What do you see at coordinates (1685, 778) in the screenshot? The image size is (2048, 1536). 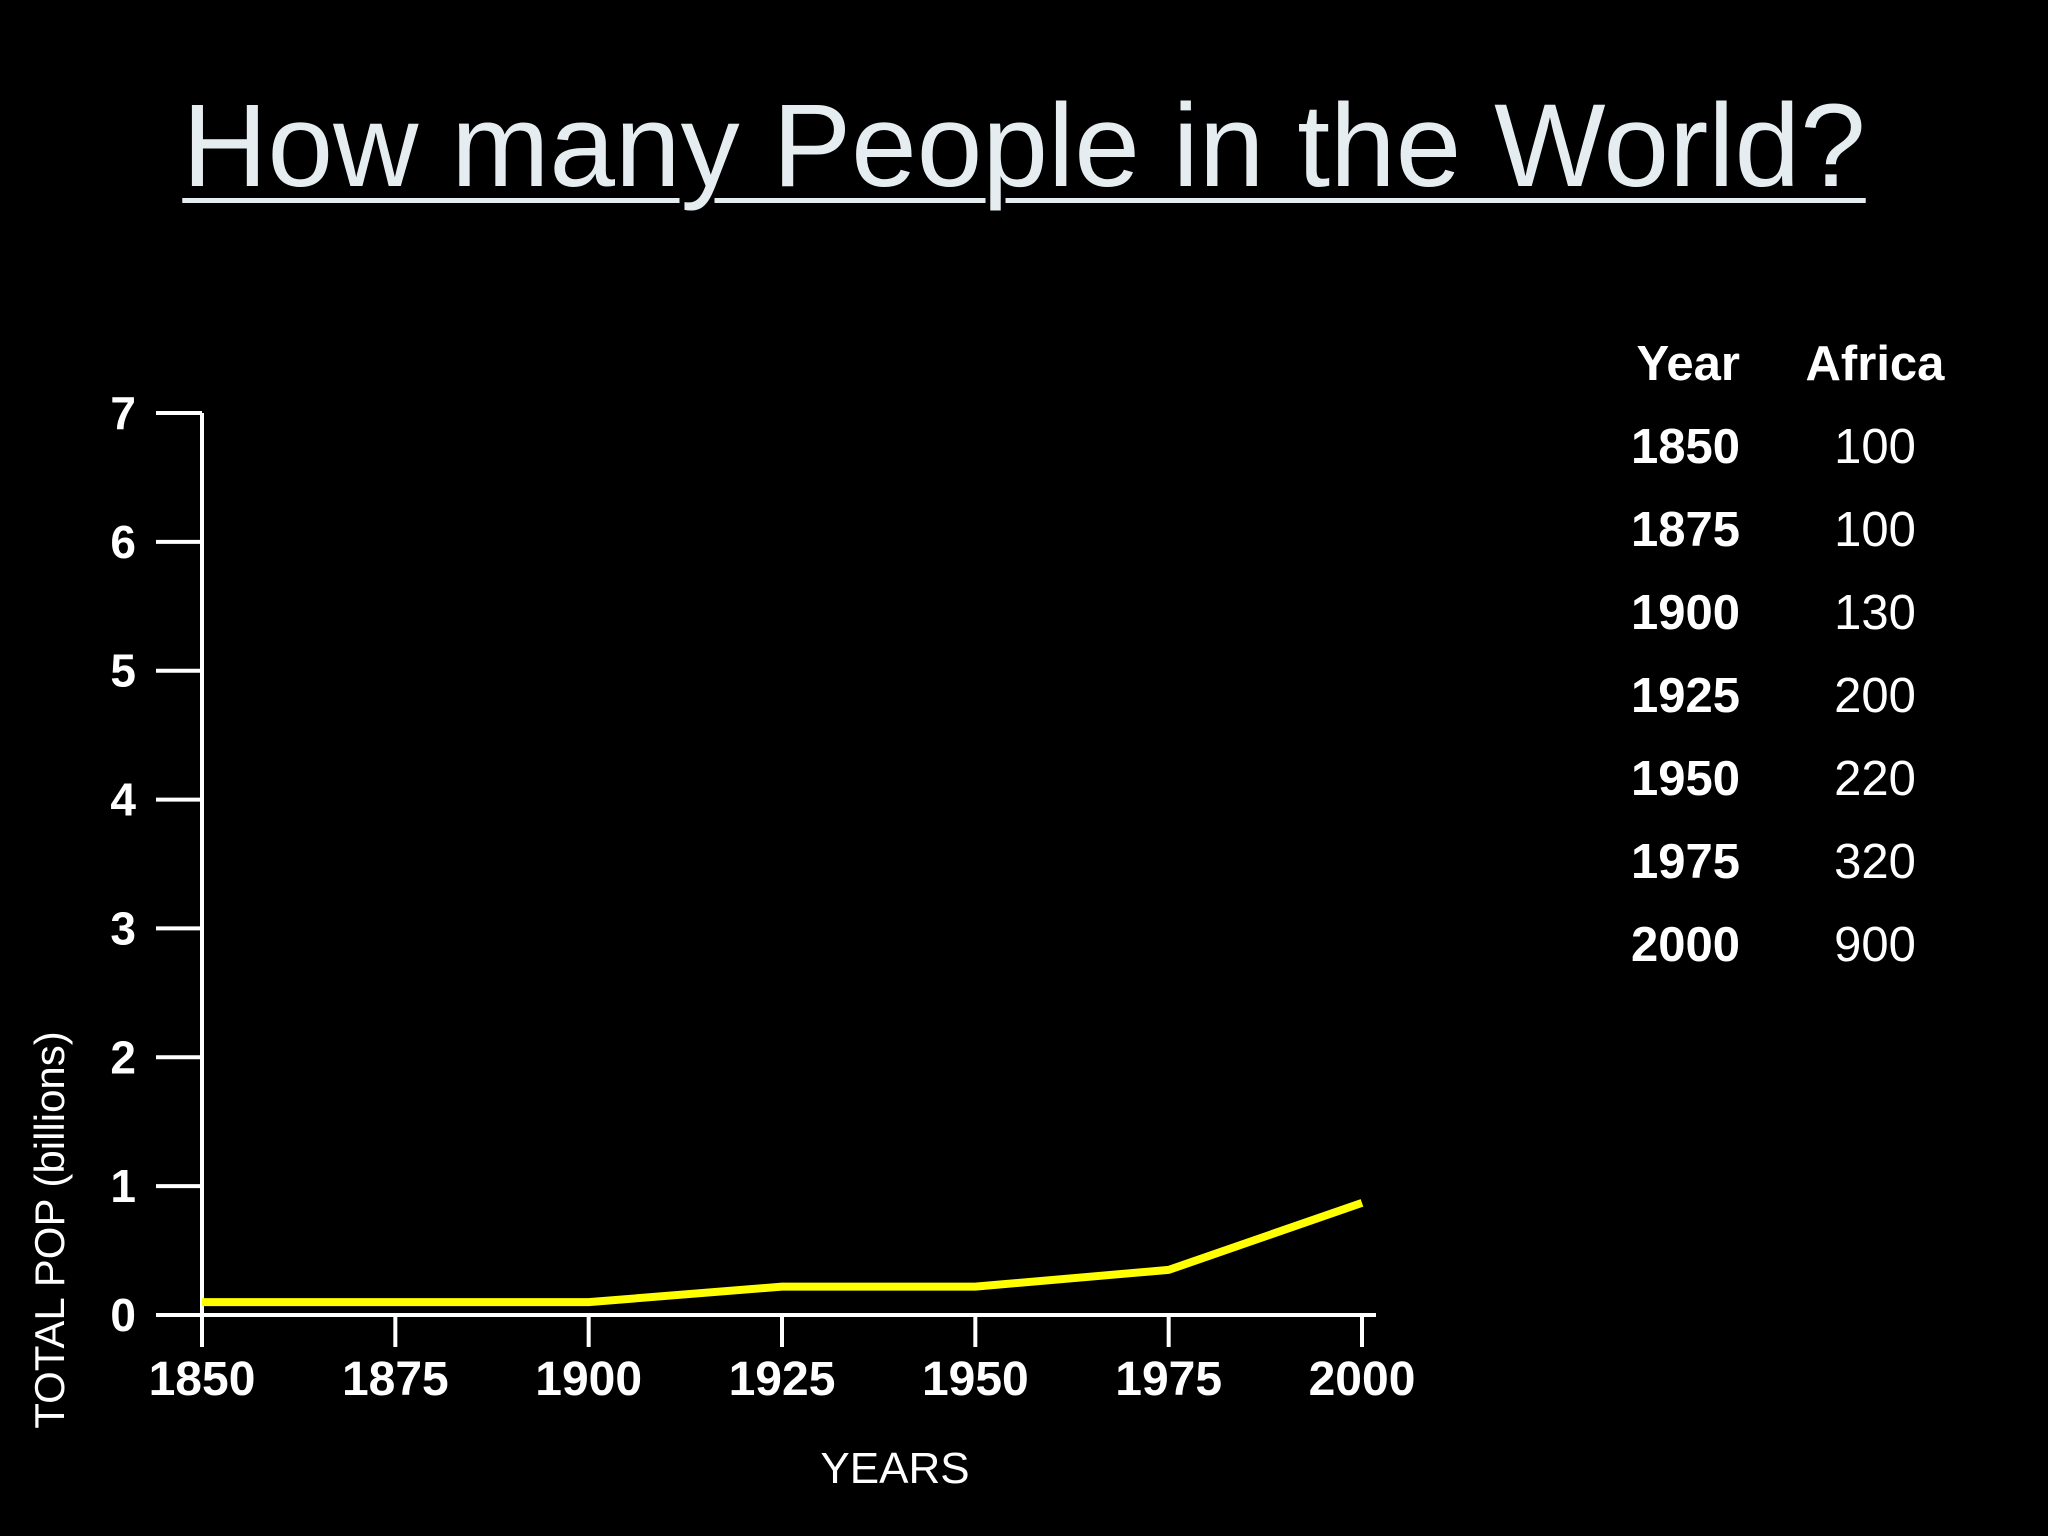 I see `table-cell-year: 1950` at bounding box center [1685, 778].